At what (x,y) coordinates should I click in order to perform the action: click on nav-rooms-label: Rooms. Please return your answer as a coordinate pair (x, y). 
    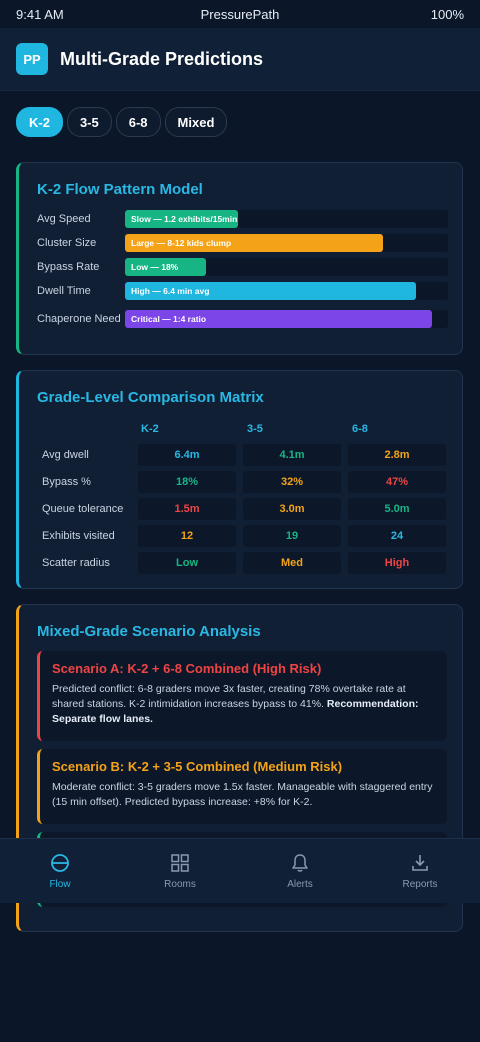
    Looking at the image, I should click on (180, 884).